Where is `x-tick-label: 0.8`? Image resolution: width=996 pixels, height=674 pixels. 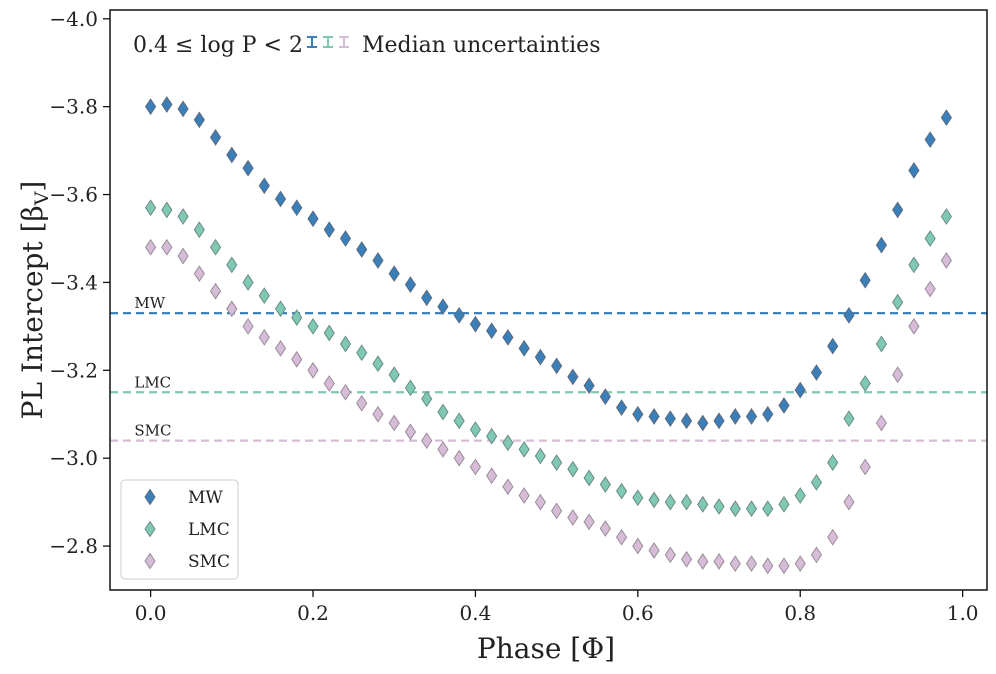
x-tick-label: 0.8 is located at coordinates (800, 613).